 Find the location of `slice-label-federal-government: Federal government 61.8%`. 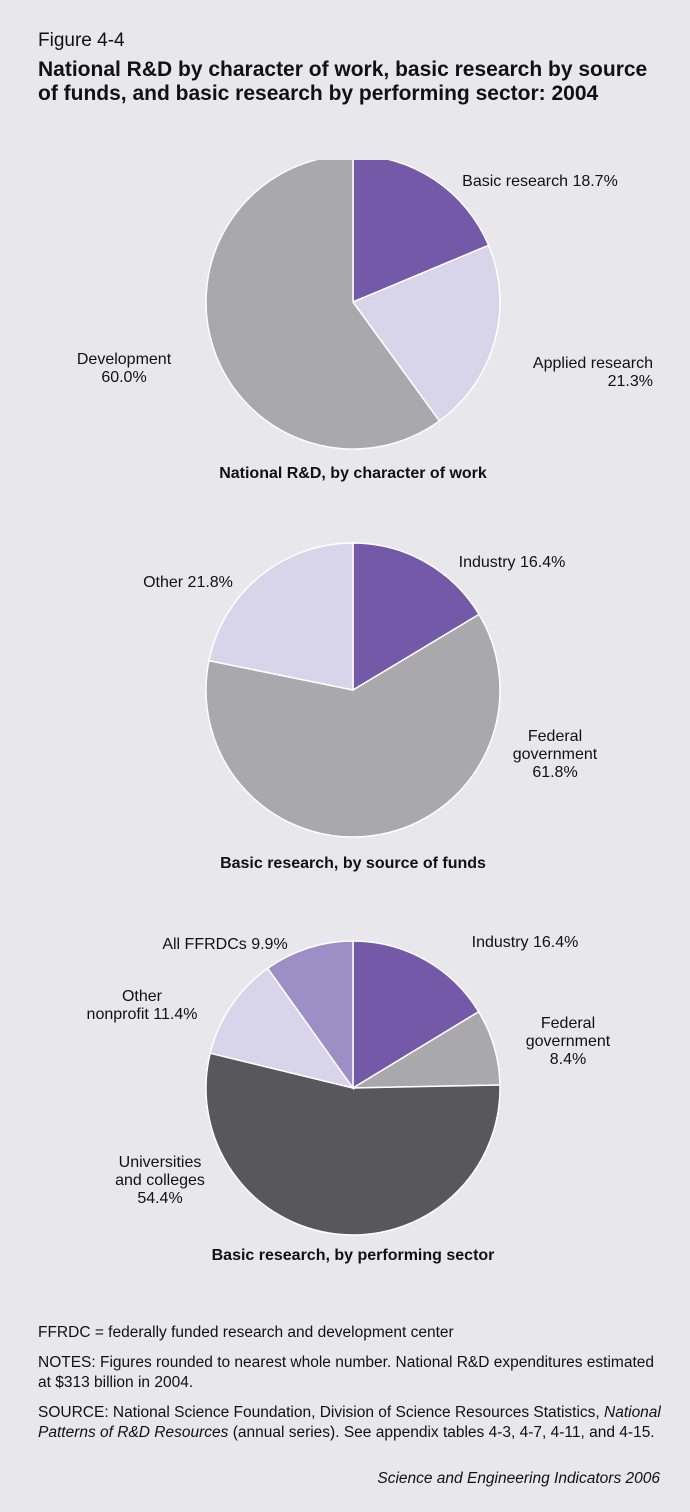

slice-label-federal-government: Federal government 61.8% is located at coordinates (555, 754).